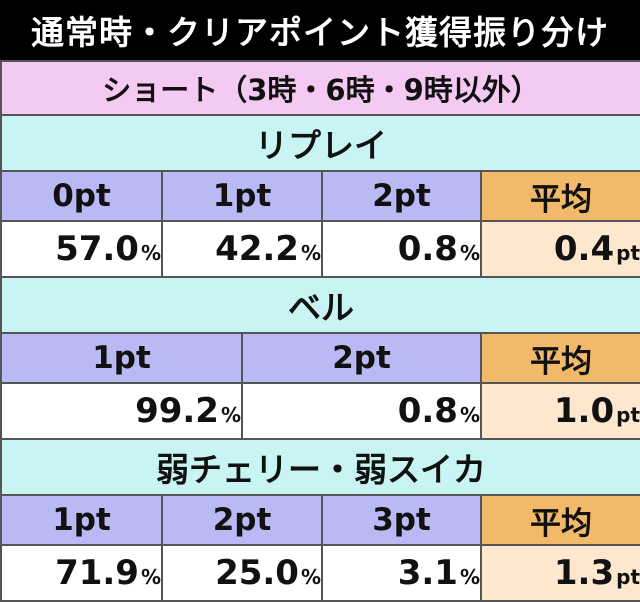 The width and height of the screenshot is (640, 602). I want to click on value-cell: 57.0%, so click(81, 249).